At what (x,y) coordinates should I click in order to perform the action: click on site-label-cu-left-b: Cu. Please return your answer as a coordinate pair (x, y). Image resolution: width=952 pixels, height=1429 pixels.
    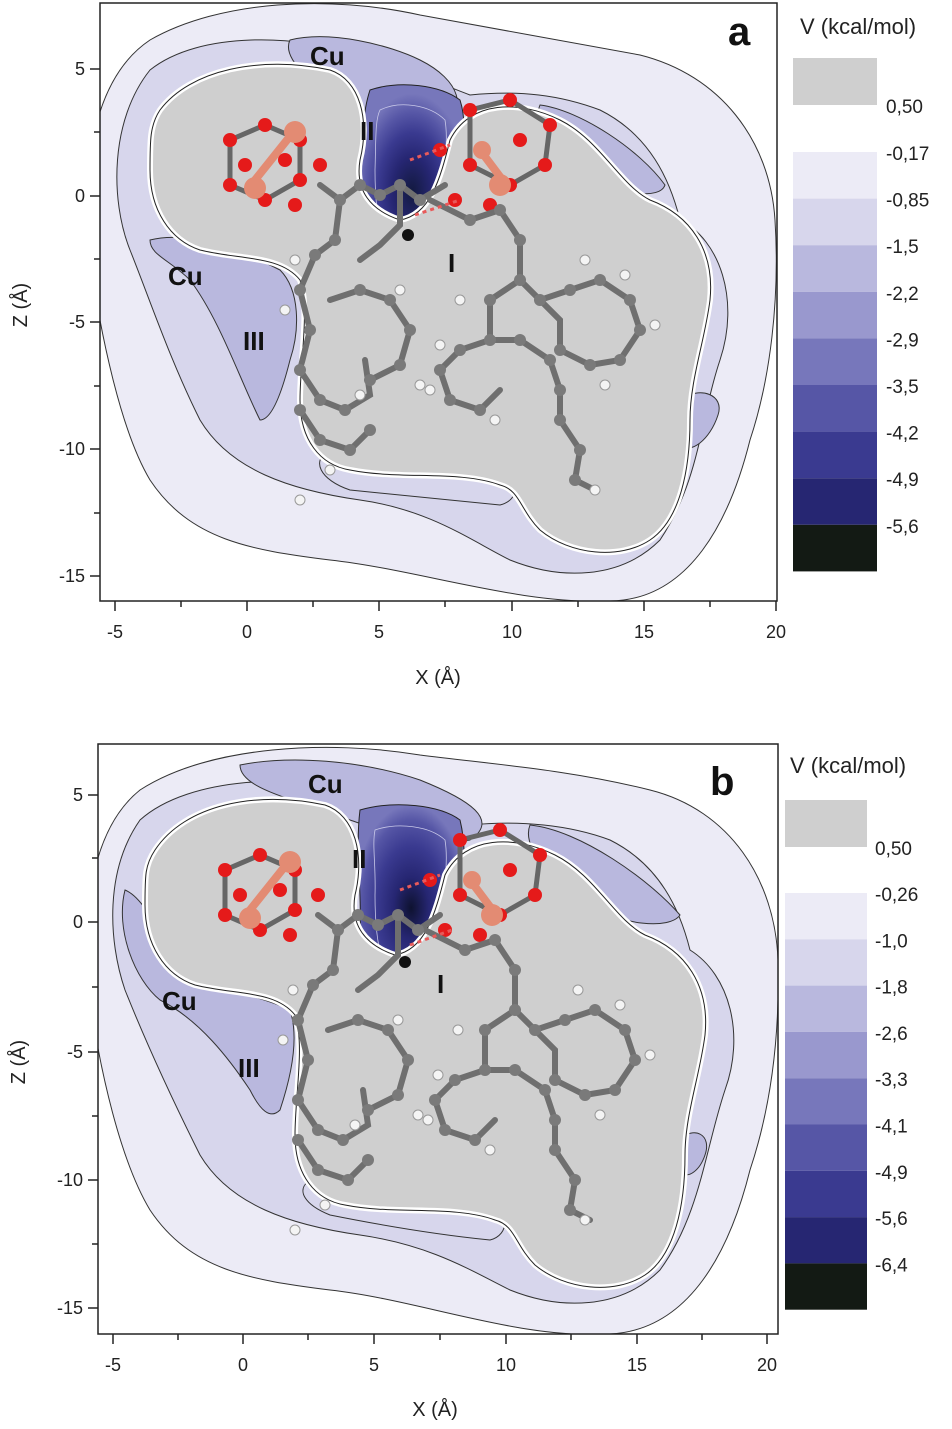
    Looking at the image, I should click on (179, 1001).